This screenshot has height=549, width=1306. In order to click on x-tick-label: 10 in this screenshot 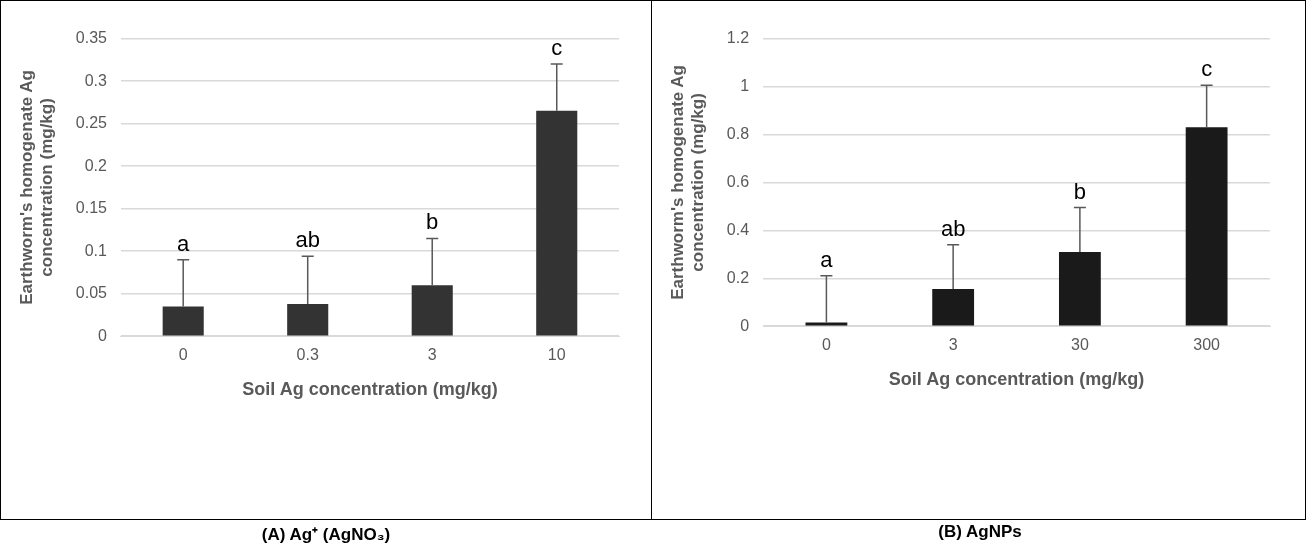, I will do `click(556, 355)`.